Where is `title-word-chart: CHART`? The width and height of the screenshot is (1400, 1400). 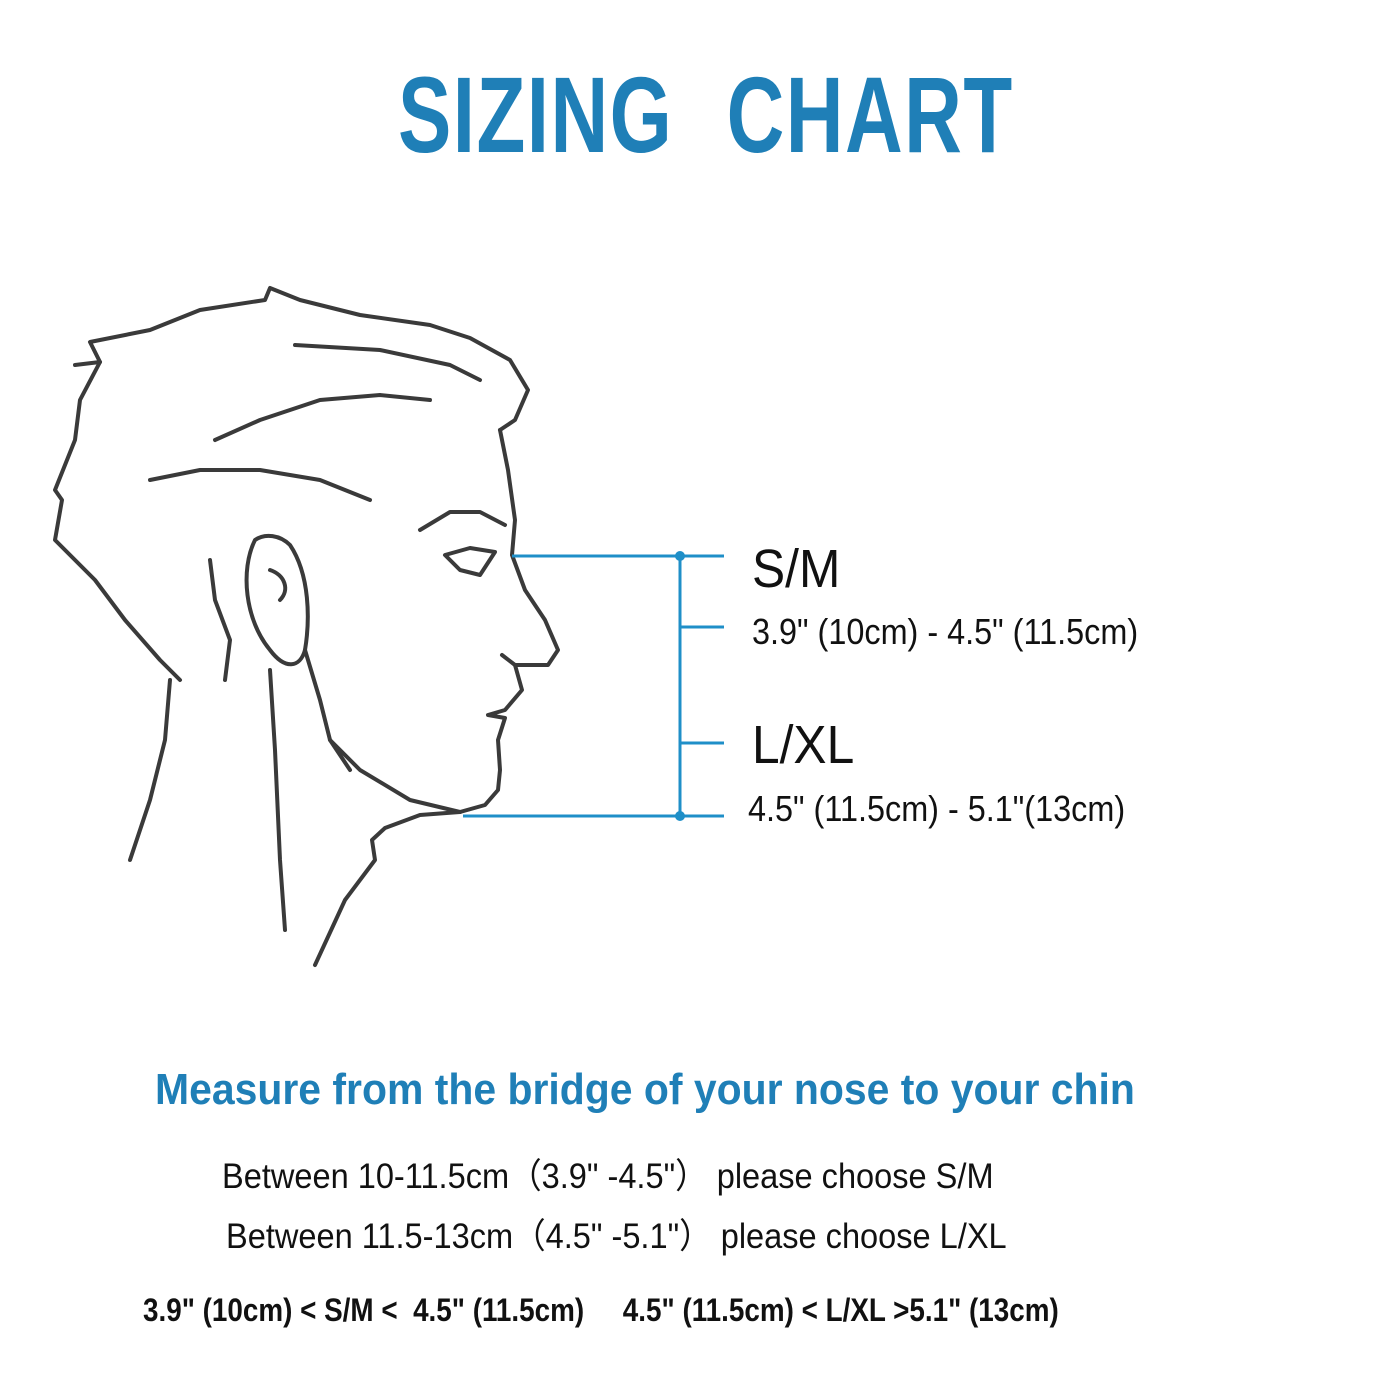
title-word-chart: CHART is located at coordinates (870, 114).